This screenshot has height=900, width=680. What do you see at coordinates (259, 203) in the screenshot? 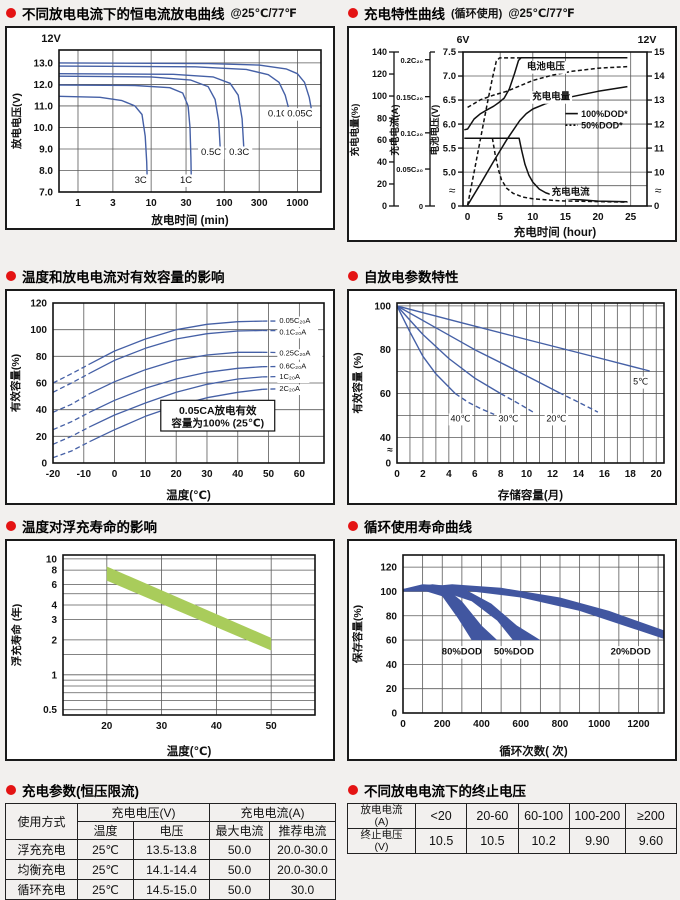
I see `svg-text: 300` at bounding box center [259, 203].